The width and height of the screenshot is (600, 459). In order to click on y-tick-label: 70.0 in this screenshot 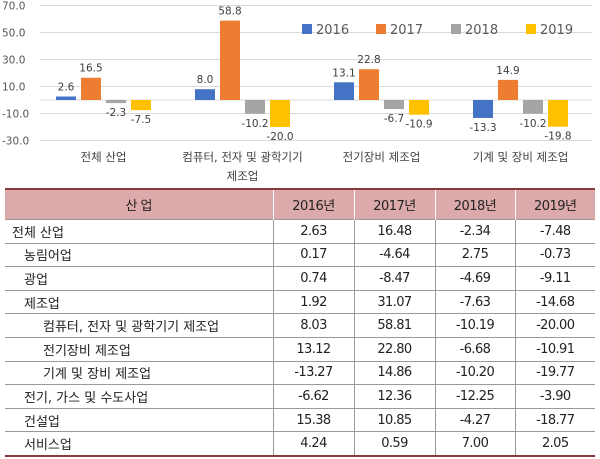, I will do `click(13, 7)`.